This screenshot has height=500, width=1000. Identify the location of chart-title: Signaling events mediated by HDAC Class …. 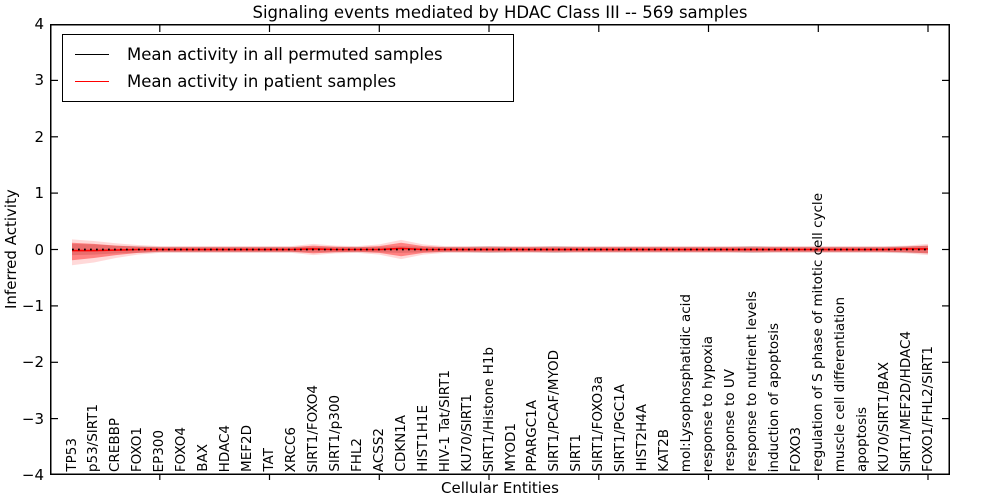
(500, 12).